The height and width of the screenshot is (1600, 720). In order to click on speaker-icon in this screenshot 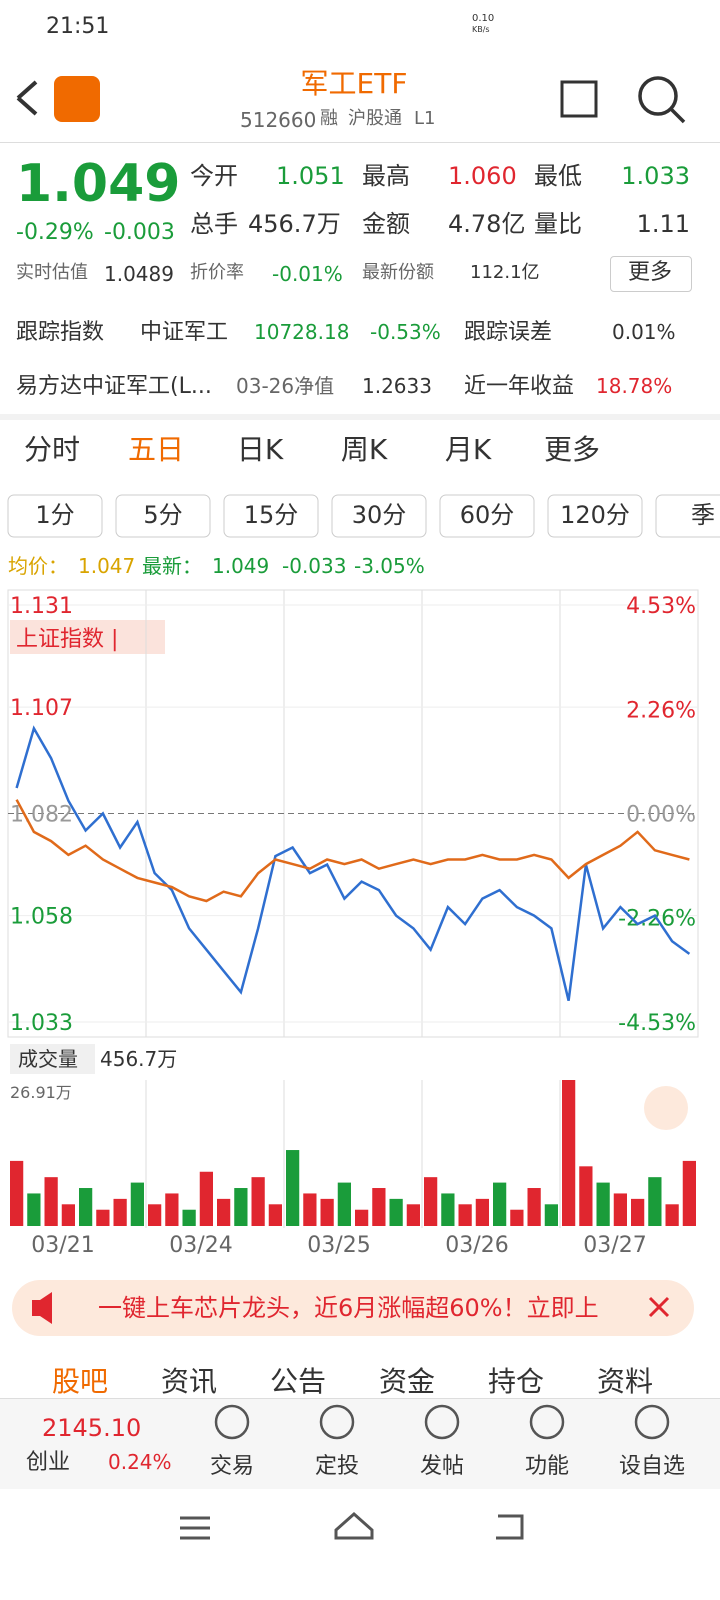, I will do `click(42, 1308)`.